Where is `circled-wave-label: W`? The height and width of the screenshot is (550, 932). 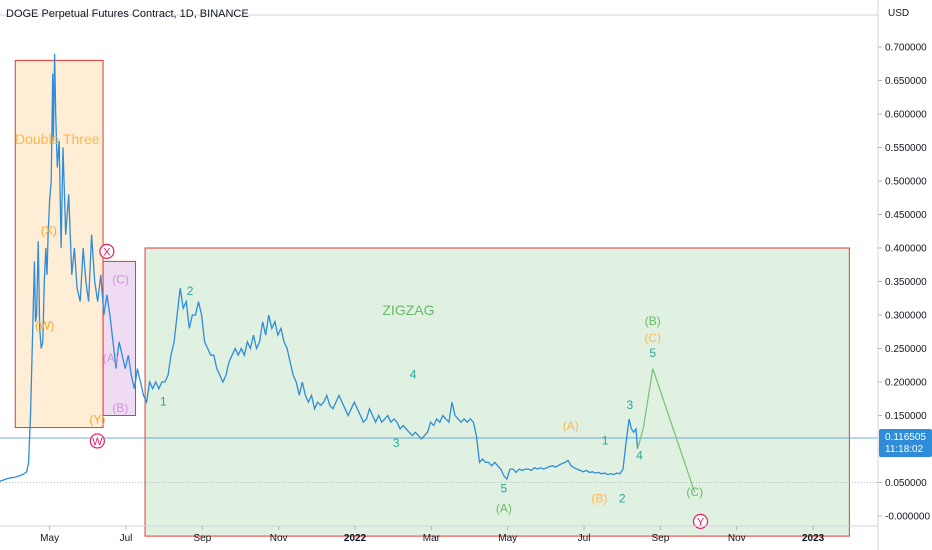 circled-wave-label: W is located at coordinates (97, 442).